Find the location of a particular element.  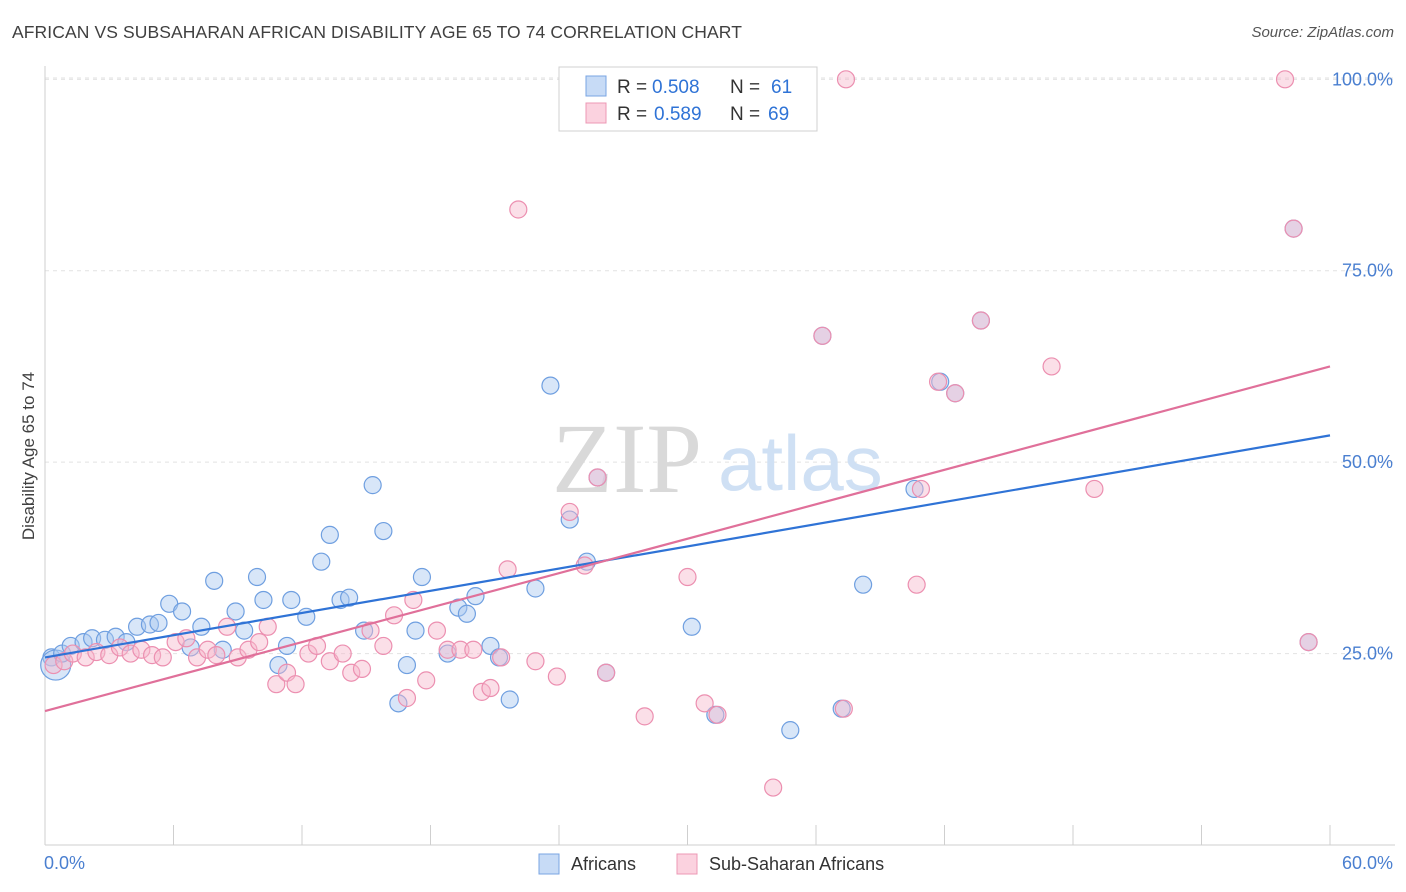

legend-n-label-subsaharan: N = is located at coordinates (745, 114).